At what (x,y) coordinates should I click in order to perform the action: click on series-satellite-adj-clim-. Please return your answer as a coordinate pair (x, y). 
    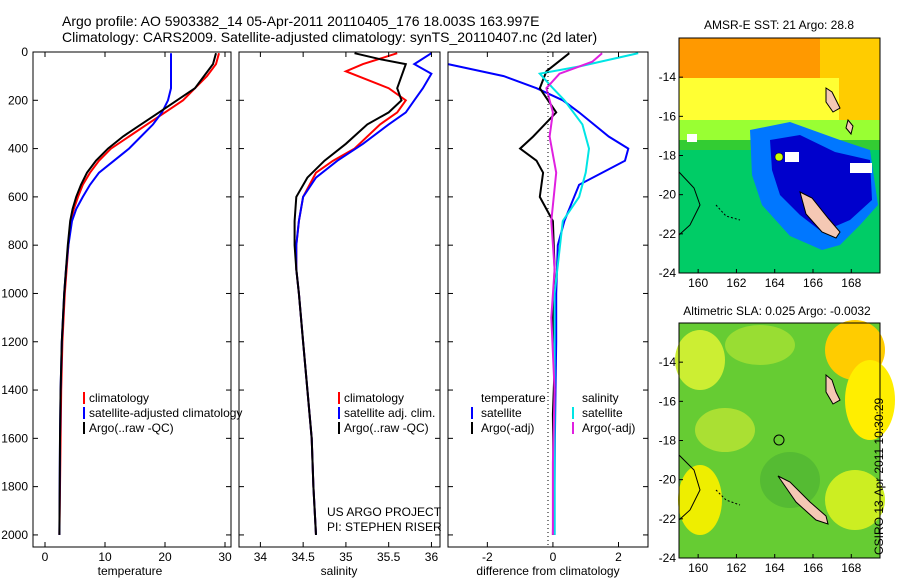
    Looking at the image, I should click on (364, 293).